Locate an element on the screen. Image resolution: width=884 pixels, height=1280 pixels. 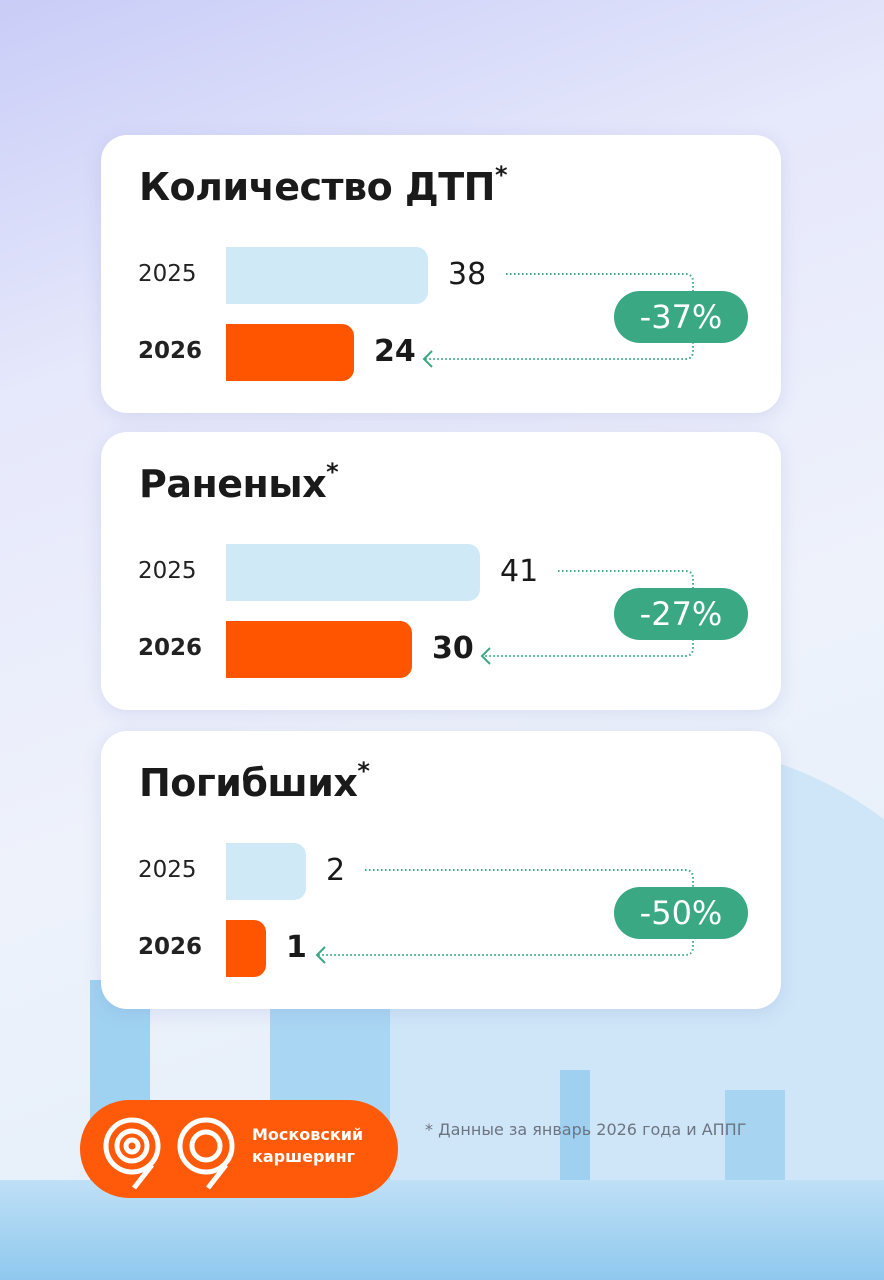
value-label: 41 is located at coordinates (519, 571).